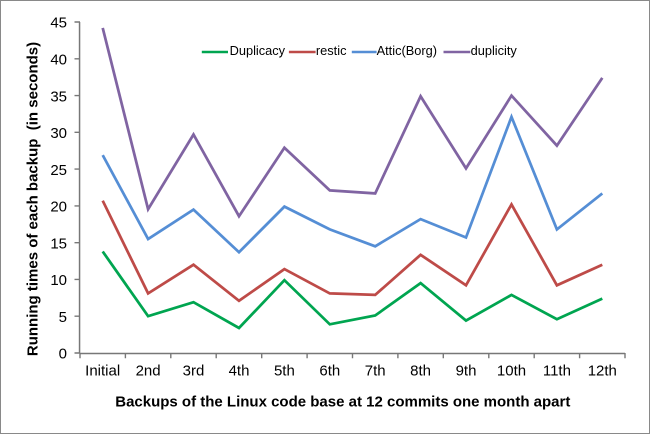  I want to click on svg-text: 7th, so click(375, 371).